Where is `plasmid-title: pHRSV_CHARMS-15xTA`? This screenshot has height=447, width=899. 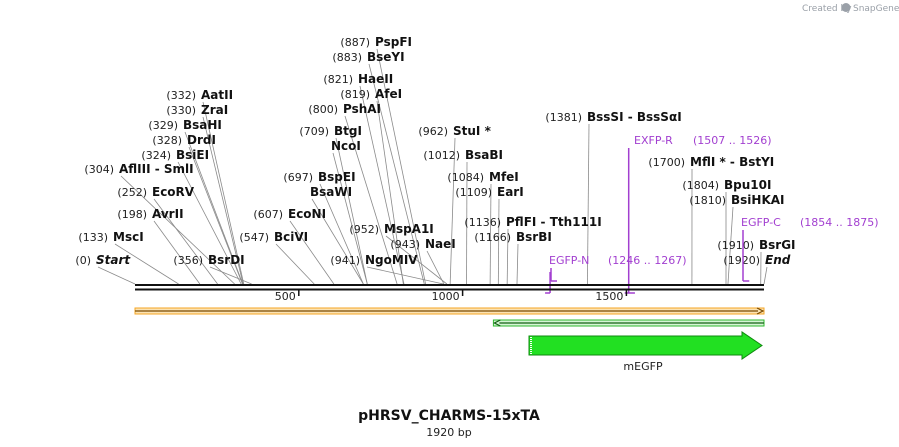
plasmid-title: pHRSV_CHARMS-15xTA is located at coordinates (449, 416).